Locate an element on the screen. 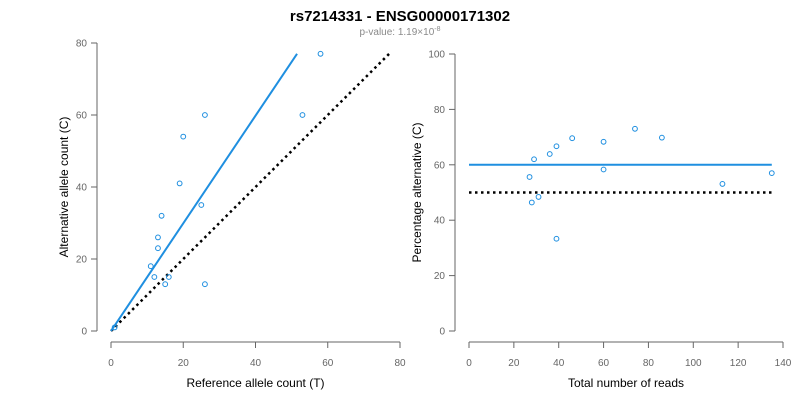 The image size is (800, 400). y-tick-label: 100 is located at coordinates (436, 55).